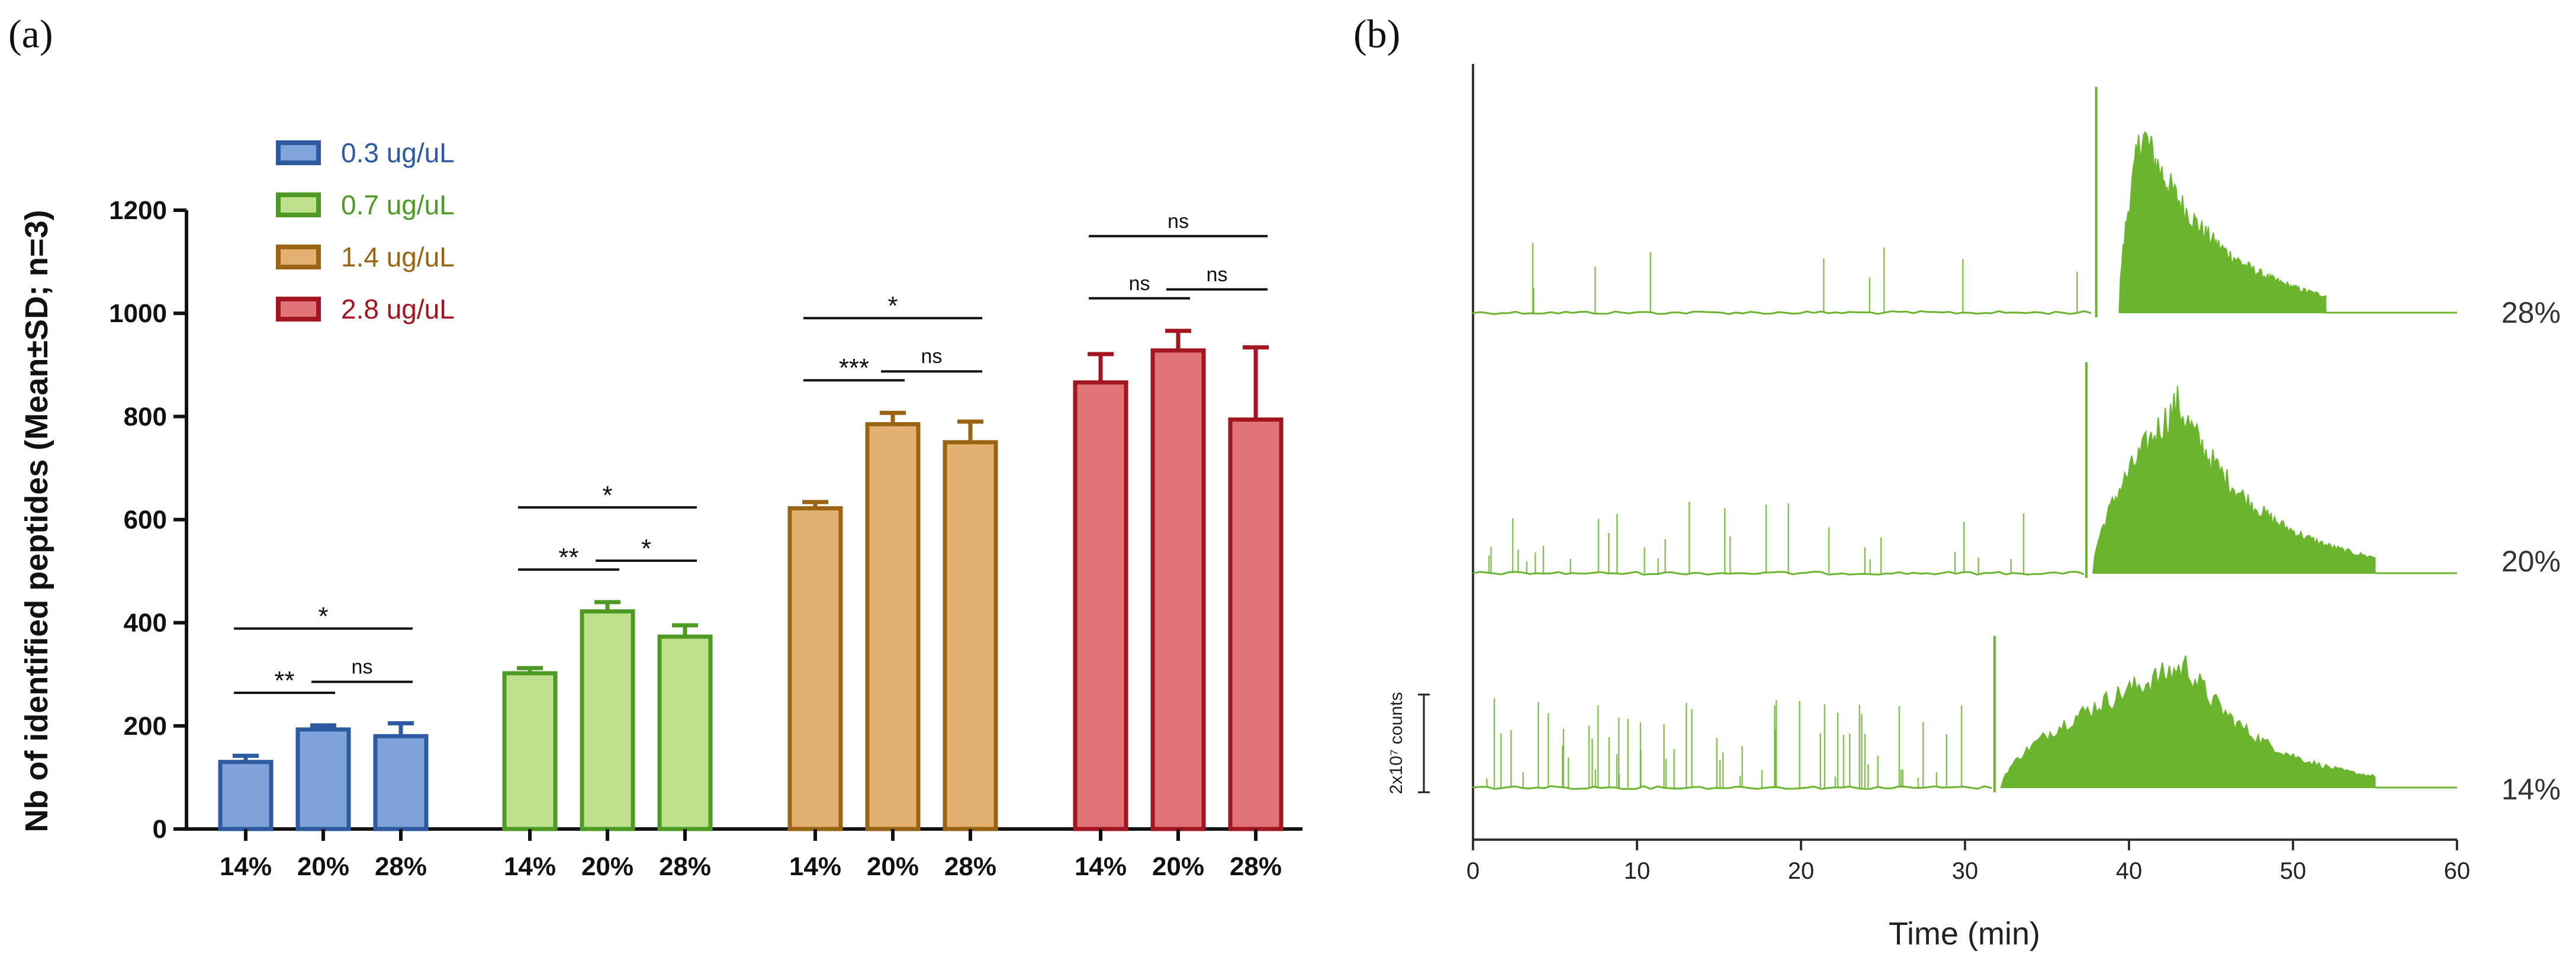 The image size is (2576, 964). Describe the element at coordinates (145, 416) in the screenshot. I see `y-tick-label: 800` at that location.